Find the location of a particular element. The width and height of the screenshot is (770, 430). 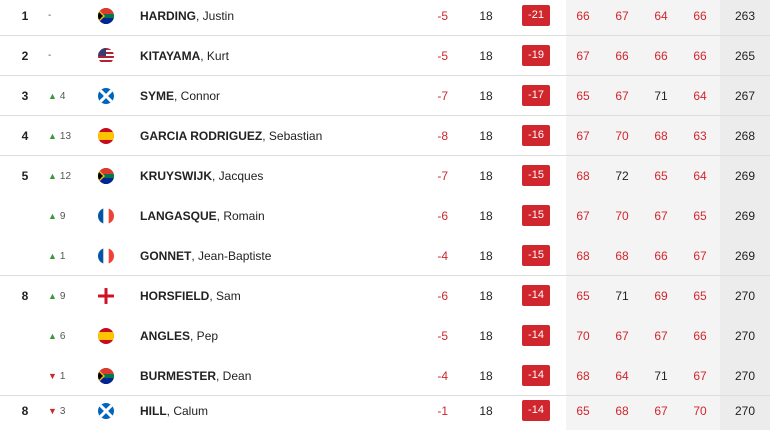

player-name: KRUYSWIJK, Jacques is located at coordinates (201, 176).